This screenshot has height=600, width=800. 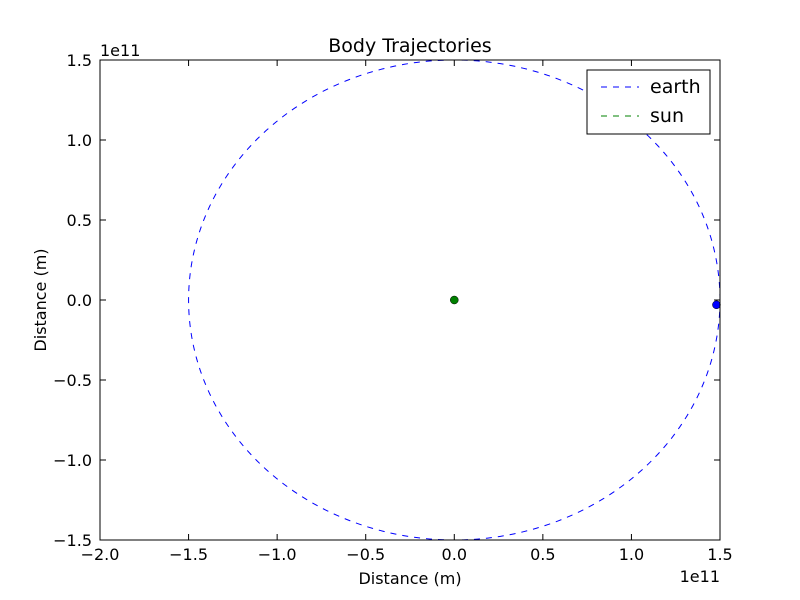 What do you see at coordinates (79, 60) in the screenshot?
I see `y-tick-label: 1.5` at bounding box center [79, 60].